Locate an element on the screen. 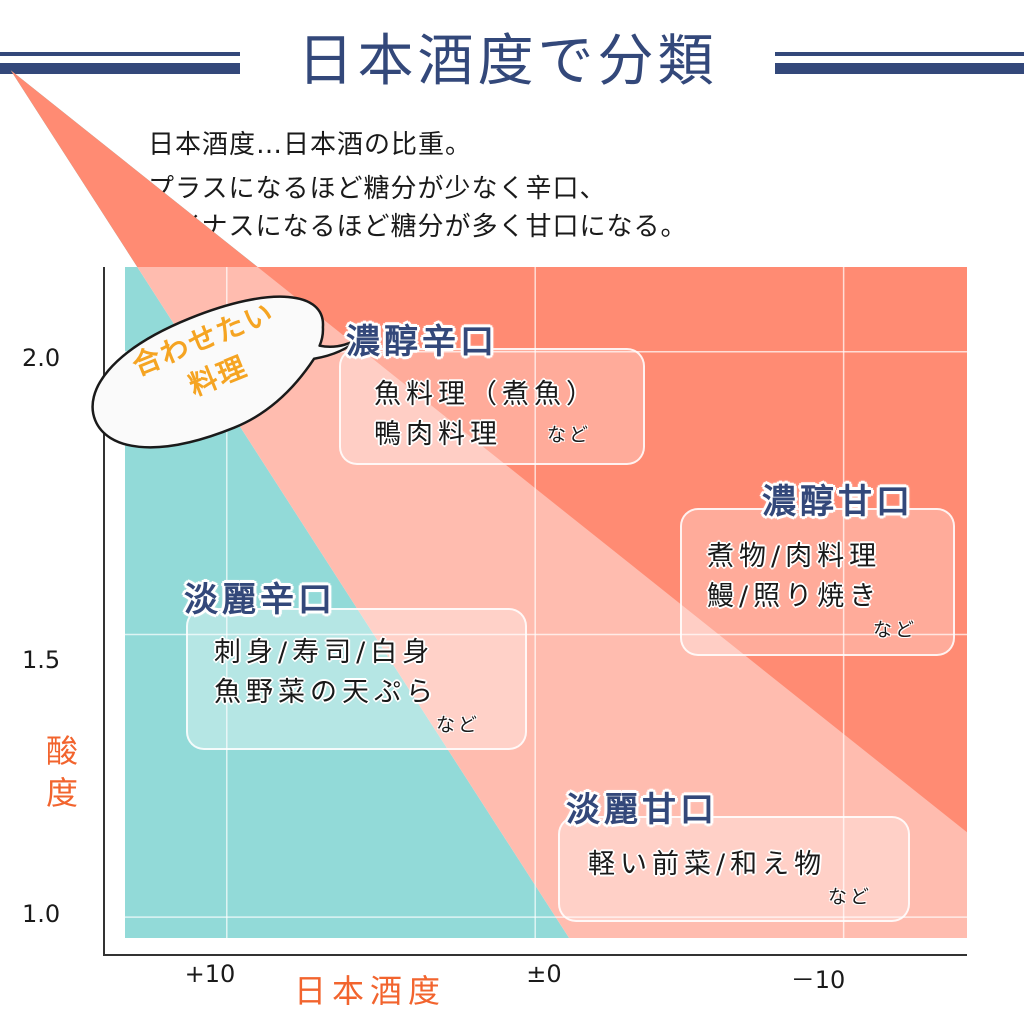 The height and width of the screenshot is (1024, 1024). y-tick-label: 1.5 is located at coordinates (41, 660).